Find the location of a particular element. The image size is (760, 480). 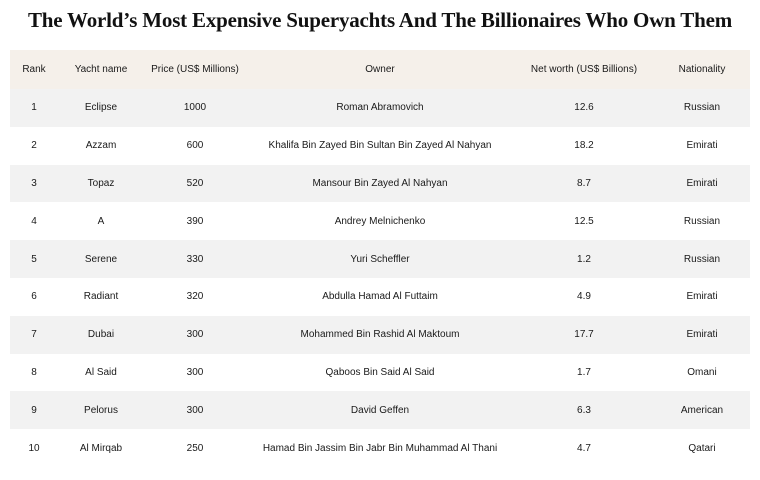

price-cell: 520 is located at coordinates (195, 183).